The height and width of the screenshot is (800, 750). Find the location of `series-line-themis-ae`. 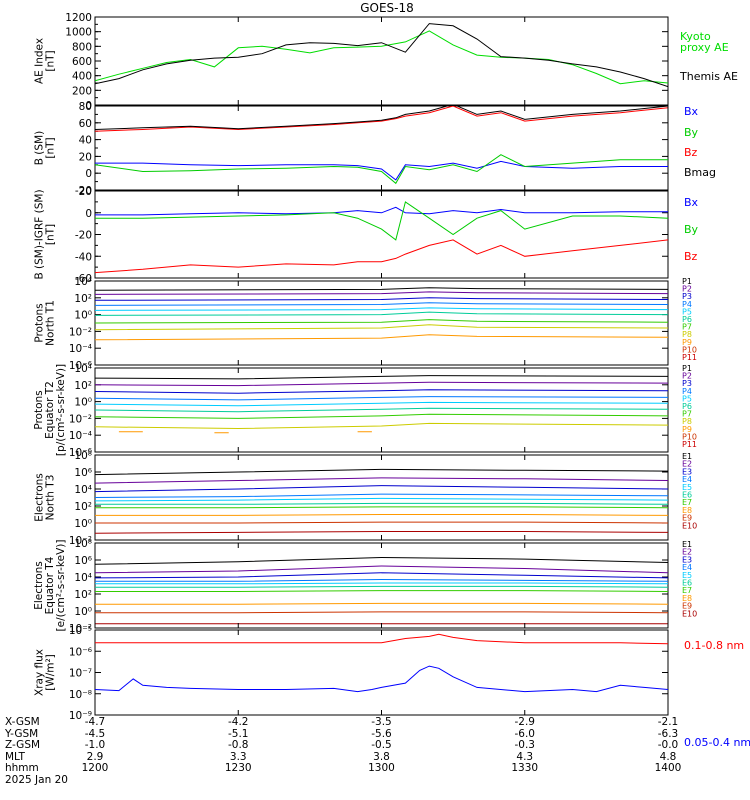

series-line-themis-ae is located at coordinates (381, 55).